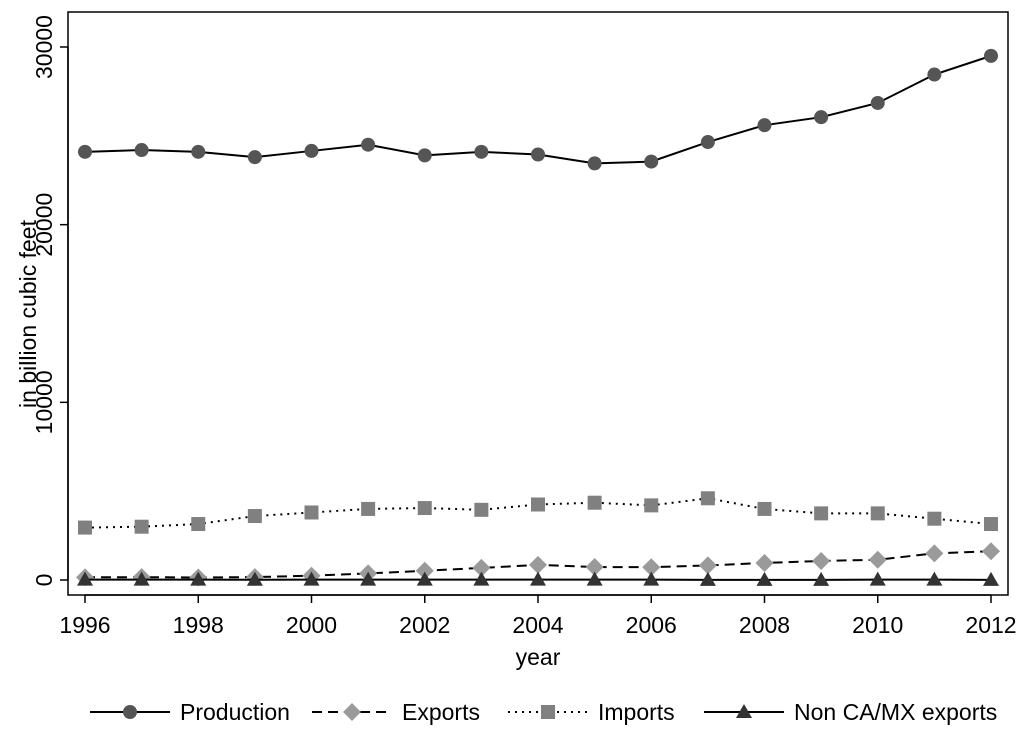 The height and width of the screenshot is (731, 1036). Describe the element at coordinates (44, 402) in the screenshot. I see `y-tick-label-1: 10000` at that location.